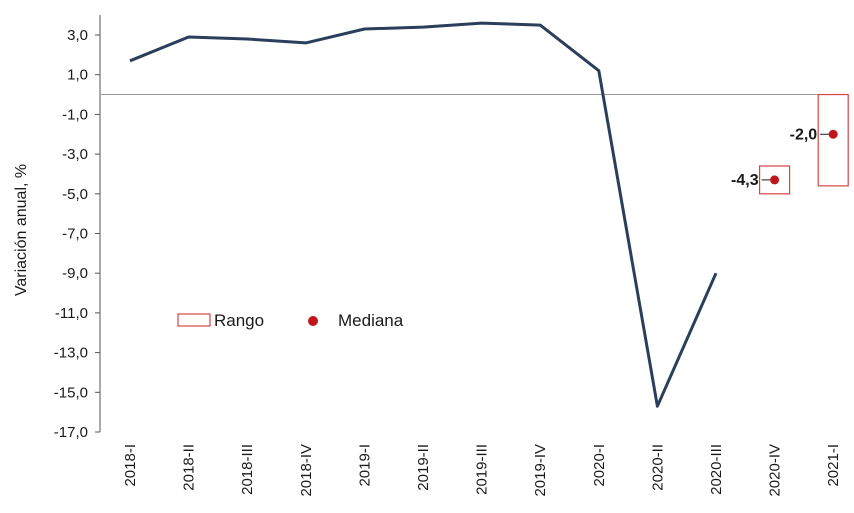  What do you see at coordinates (745, 180) in the screenshot?
I see `median-data-label: -4,3` at bounding box center [745, 180].